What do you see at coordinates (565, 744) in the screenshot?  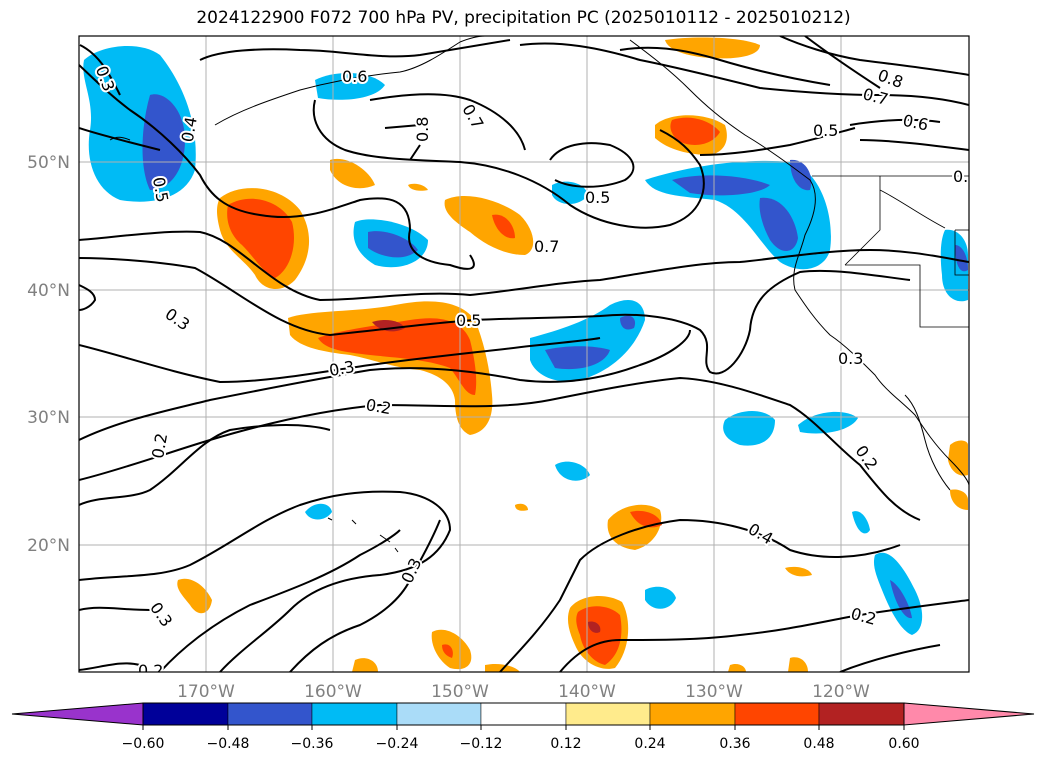 I see `colorbar-tick-label: 0.12` at bounding box center [565, 744].